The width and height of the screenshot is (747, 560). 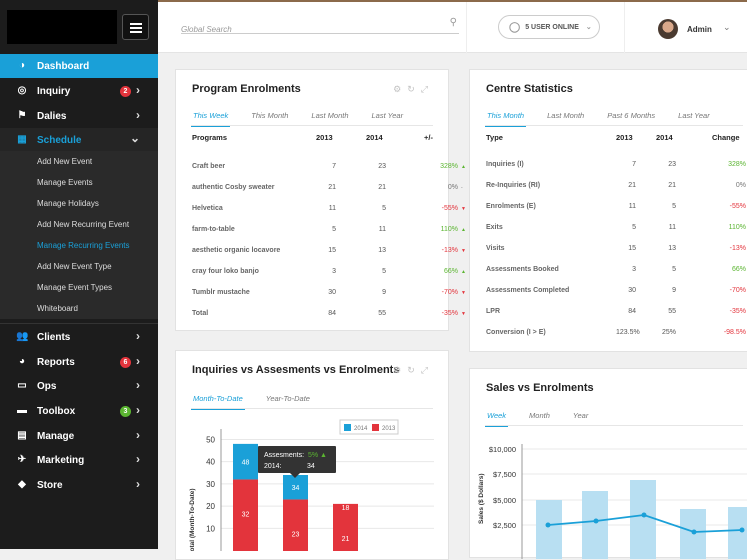 What do you see at coordinates (79, 386) in the screenshot?
I see `sidebar-item-ops: ▭ Ops ›` at bounding box center [79, 386].